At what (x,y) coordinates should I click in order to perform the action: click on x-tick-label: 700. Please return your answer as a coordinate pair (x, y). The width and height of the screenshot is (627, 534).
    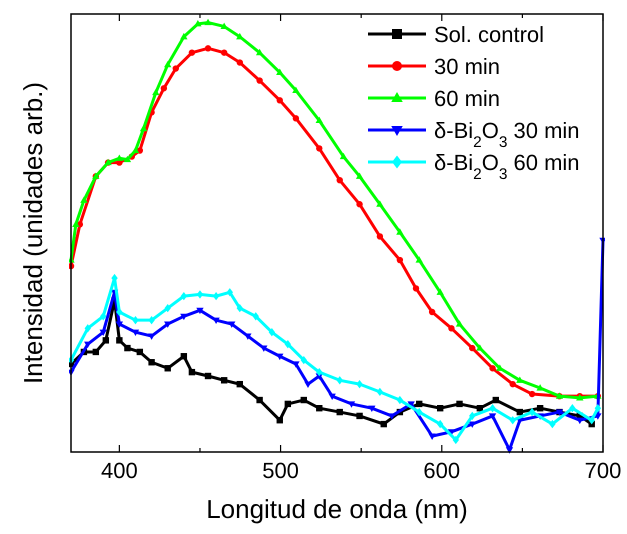
    Looking at the image, I should click on (603, 470).